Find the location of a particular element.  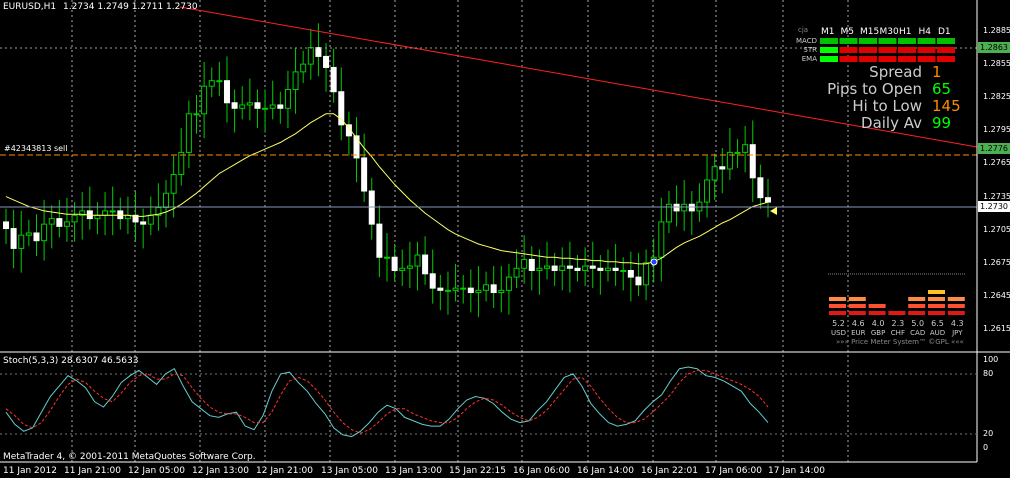

stoch-main-line is located at coordinates (387, 402).